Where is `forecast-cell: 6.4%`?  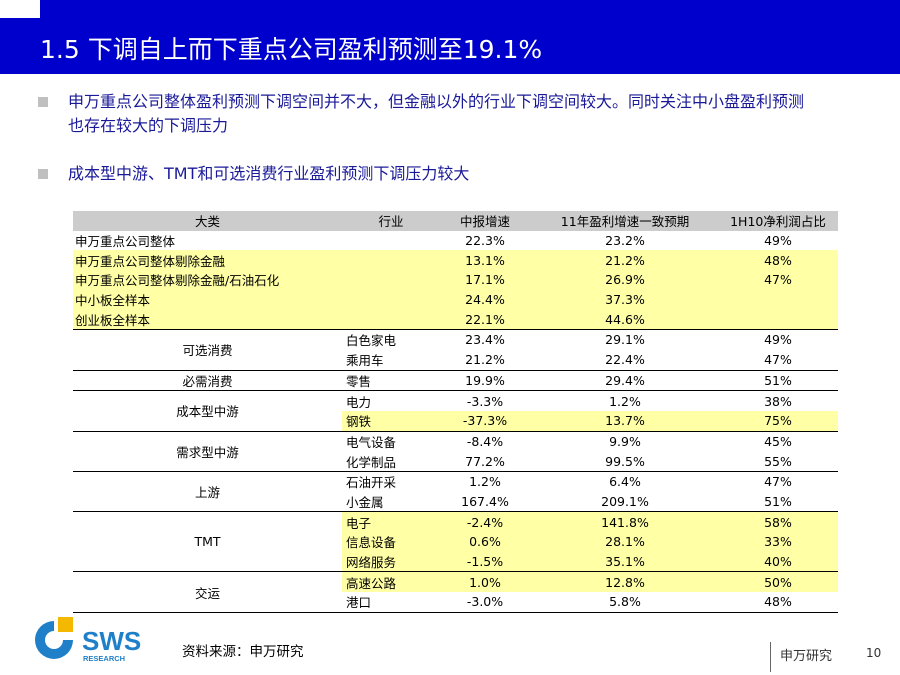 forecast-cell: 6.4% is located at coordinates (625, 481).